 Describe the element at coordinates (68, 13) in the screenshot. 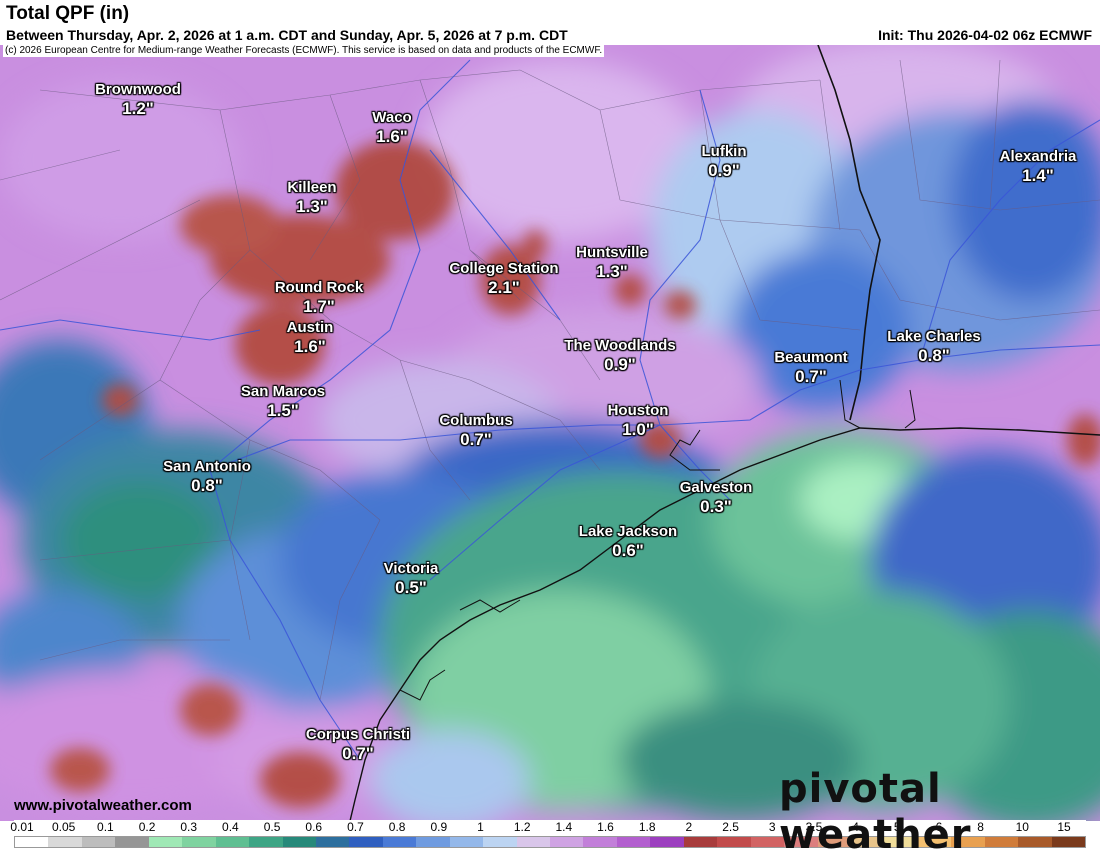

I see `map-title: Total QPF (in)` at that location.